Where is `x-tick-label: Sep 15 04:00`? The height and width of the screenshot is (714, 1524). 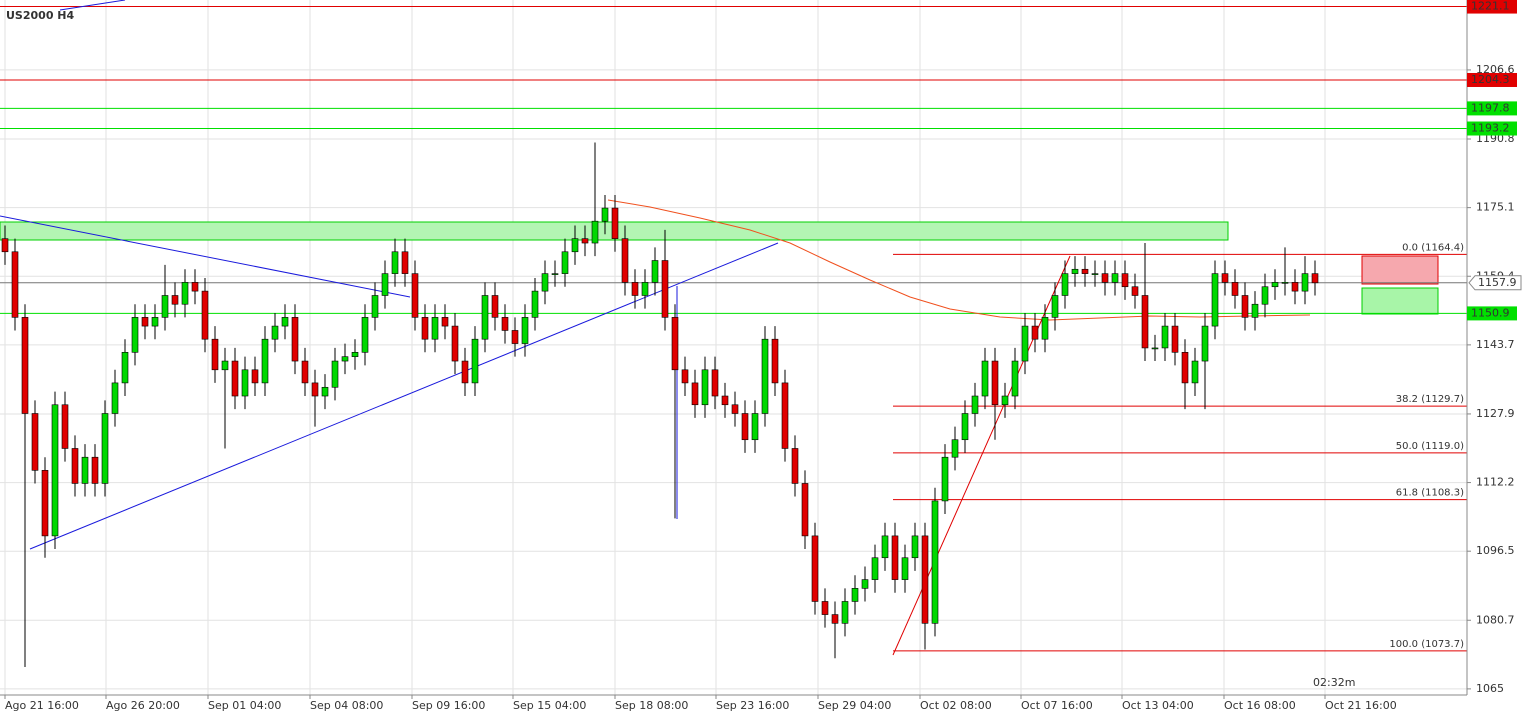 x-tick-label: Sep 15 04:00 is located at coordinates (549, 705).